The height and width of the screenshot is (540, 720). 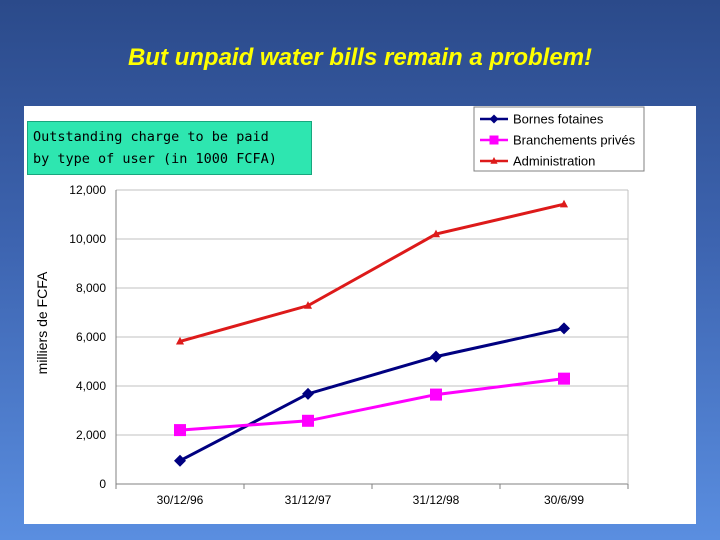 I want to click on legend-label: Administration, so click(x=554, y=161).